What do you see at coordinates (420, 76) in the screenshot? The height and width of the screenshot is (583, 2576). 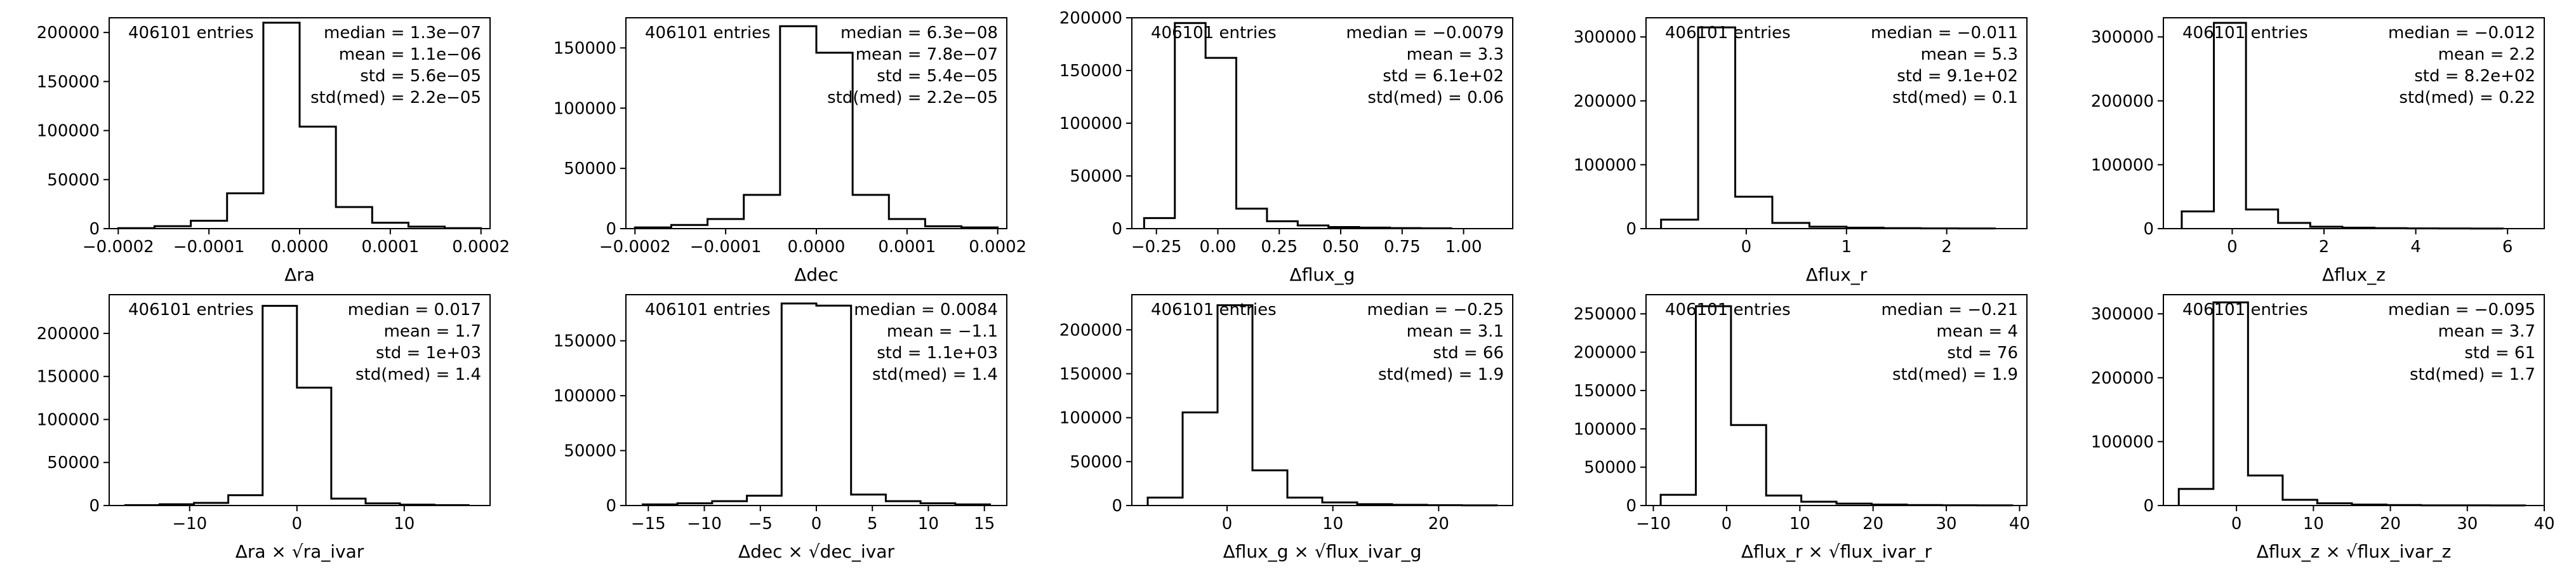 I see `stat-line: std = 5.6e−05` at bounding box center [420, 76].